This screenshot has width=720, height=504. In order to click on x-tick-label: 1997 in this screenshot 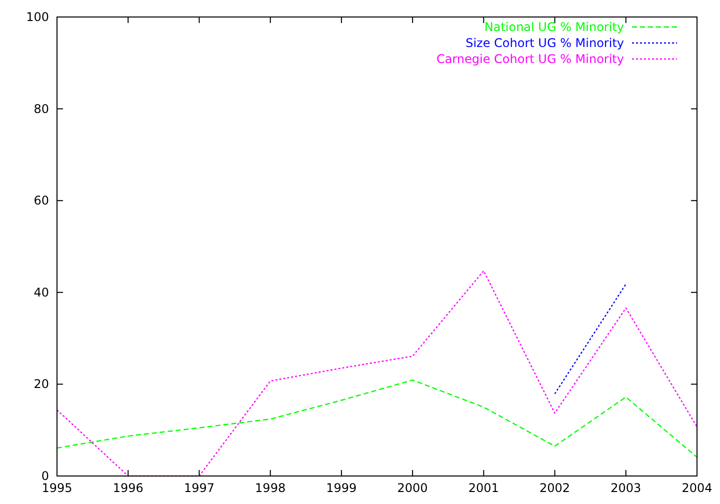, I will do `click(199, 488)`.